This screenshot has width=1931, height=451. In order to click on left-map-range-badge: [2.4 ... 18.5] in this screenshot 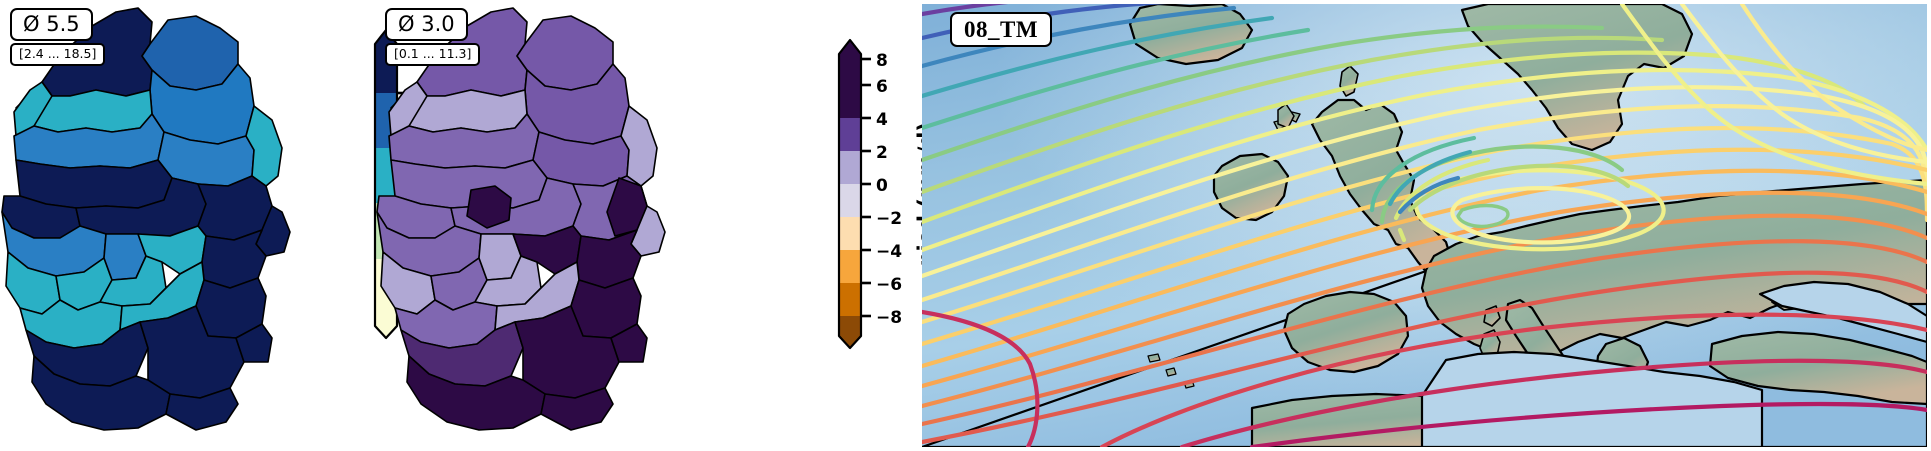, I will do `click(58, 54)`.